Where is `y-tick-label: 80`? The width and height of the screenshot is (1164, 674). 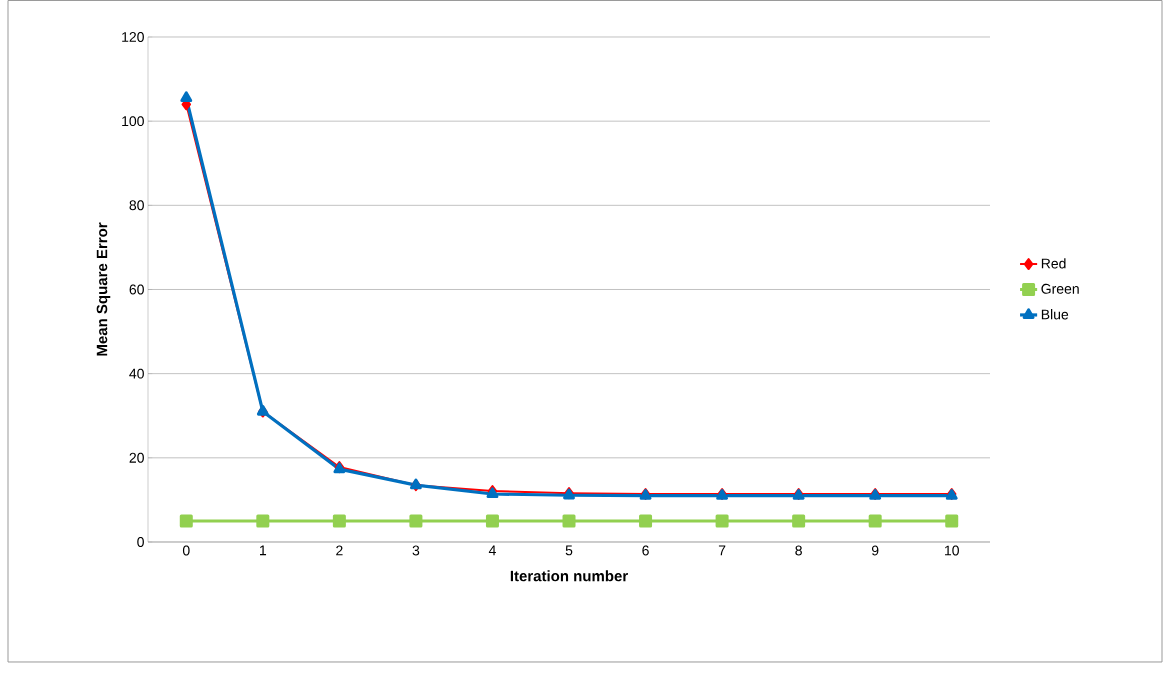 y-tick-label: 80 is located at coordinates (136, 205).